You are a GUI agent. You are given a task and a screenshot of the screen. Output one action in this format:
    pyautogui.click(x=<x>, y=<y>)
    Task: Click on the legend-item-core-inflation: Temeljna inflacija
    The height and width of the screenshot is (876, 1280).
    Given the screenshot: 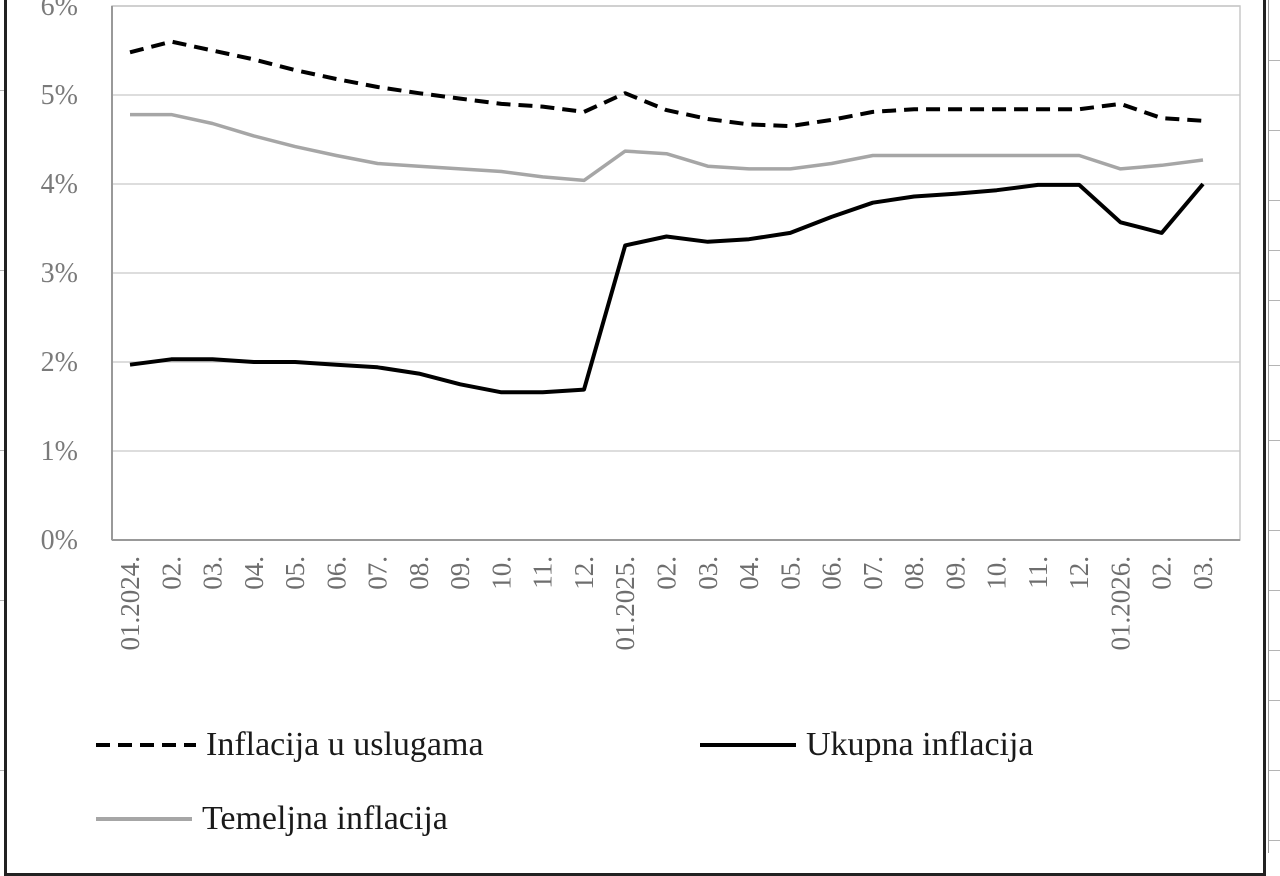 What is the action you would take?
    pyautogui.click(x=272, y=819)
    